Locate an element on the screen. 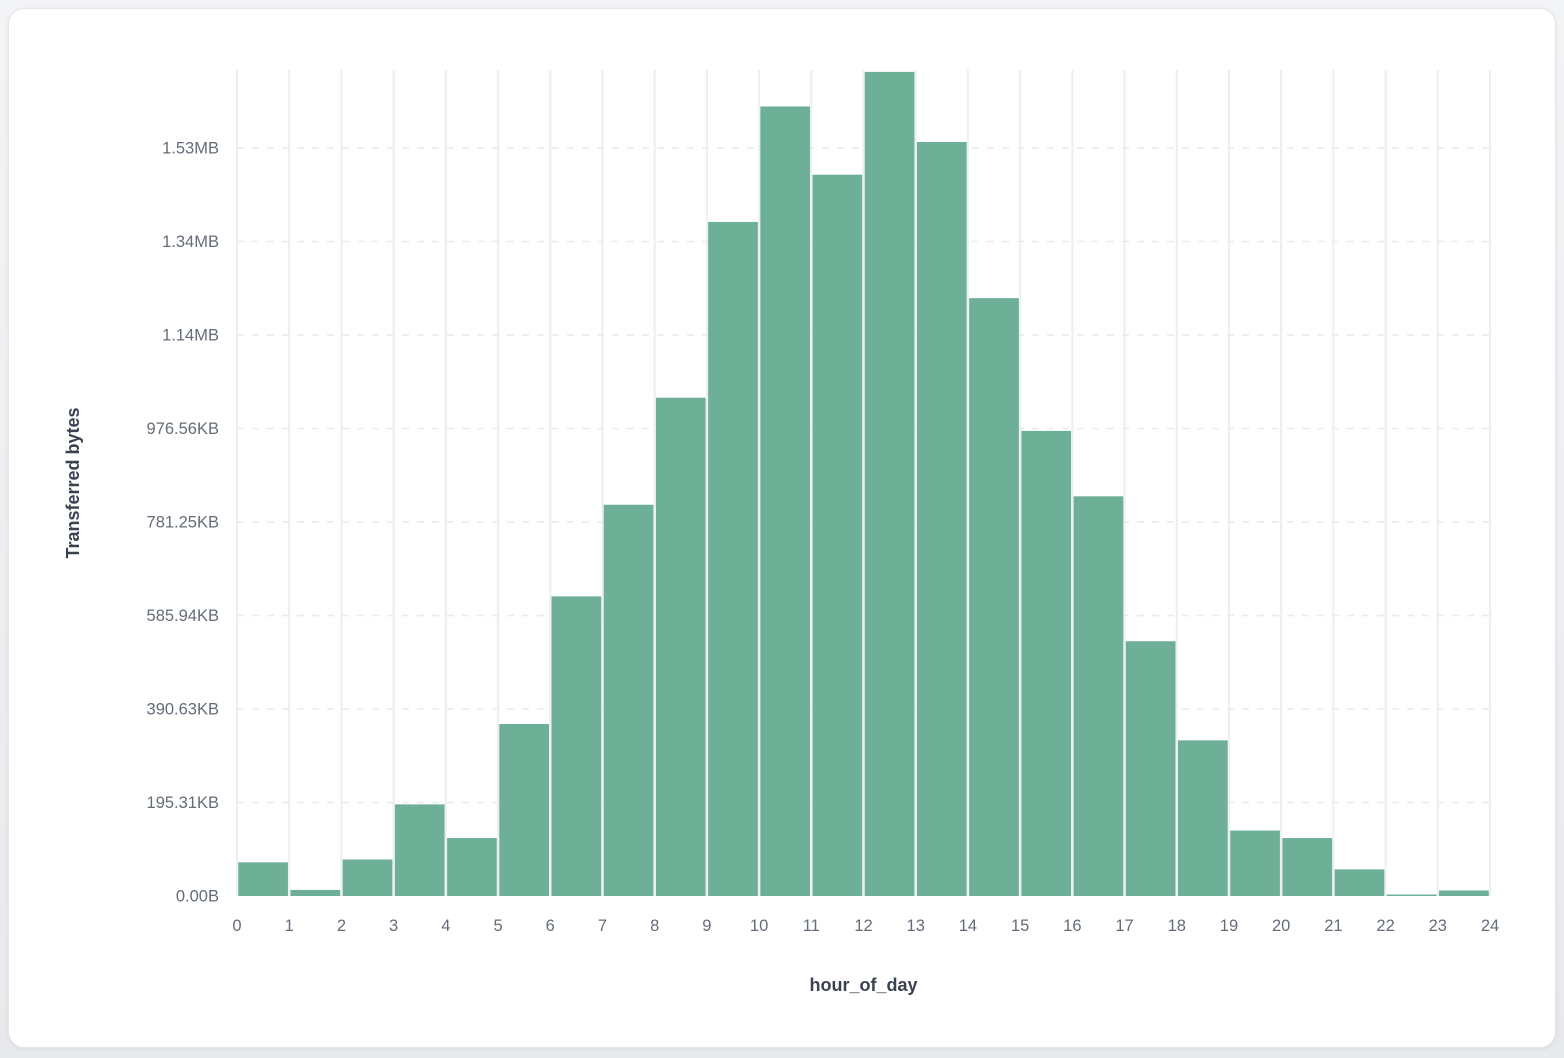  x-tick-label: 10 is located at coordinates (759, 926).